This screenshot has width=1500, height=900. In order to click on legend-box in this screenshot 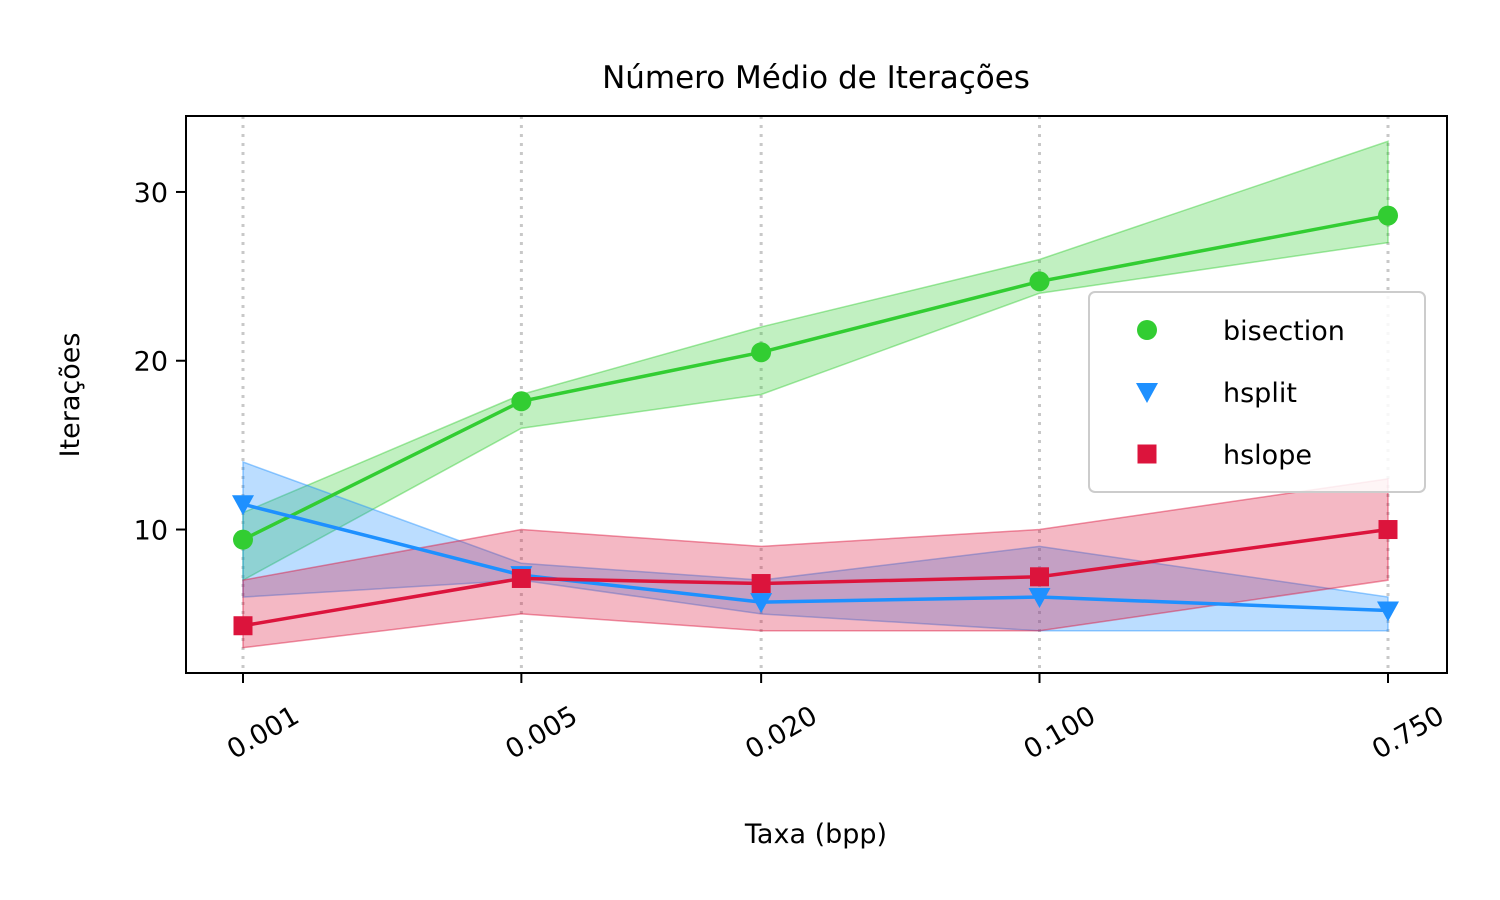, I will do `click(1257, 392)`.